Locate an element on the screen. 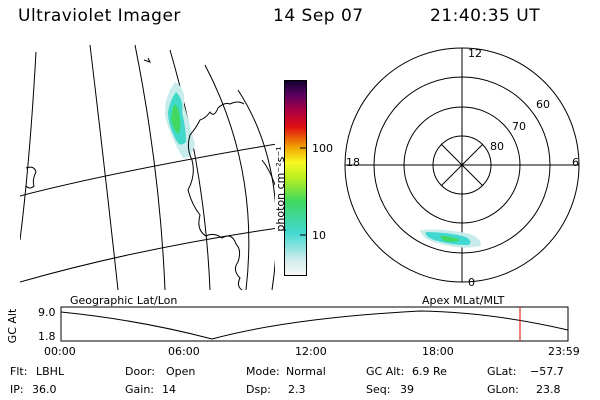 This screenshot has width=600, height=400. glat-label: GLat: is located at coordinates (502, 371).